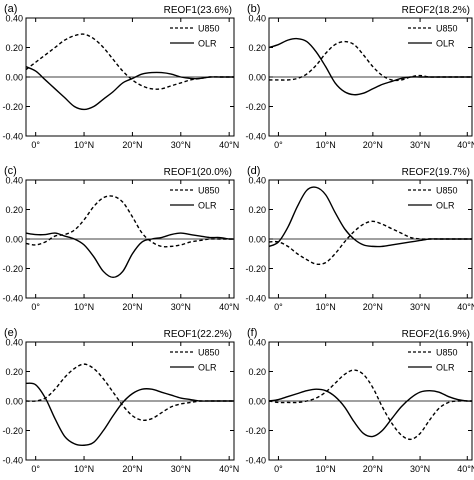 The height and width of the screenshot is (480, 474). What do you see at coordinates (436, 10) in the screenshot?
I see `panel-title: REOF2(18.2%)` at bounding box center [436, 10].